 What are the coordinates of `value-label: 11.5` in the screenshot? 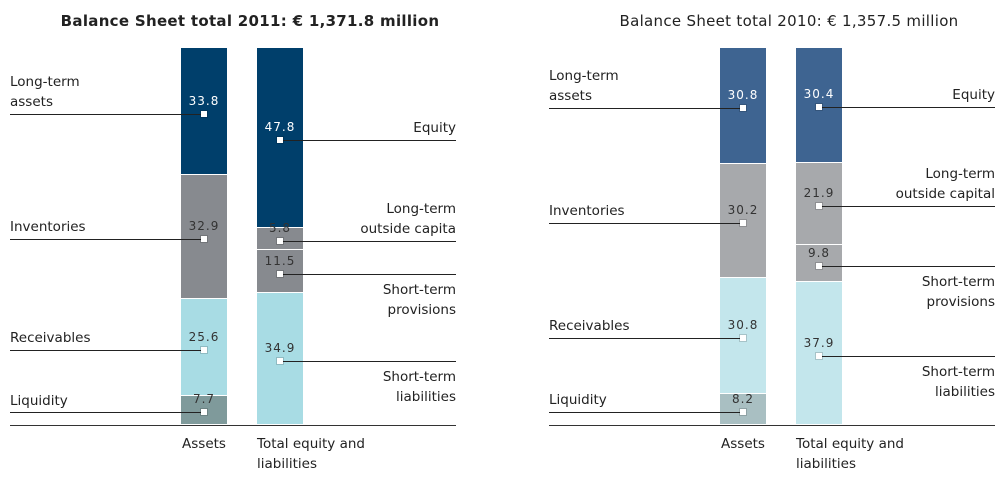 It's located at (280, 260).